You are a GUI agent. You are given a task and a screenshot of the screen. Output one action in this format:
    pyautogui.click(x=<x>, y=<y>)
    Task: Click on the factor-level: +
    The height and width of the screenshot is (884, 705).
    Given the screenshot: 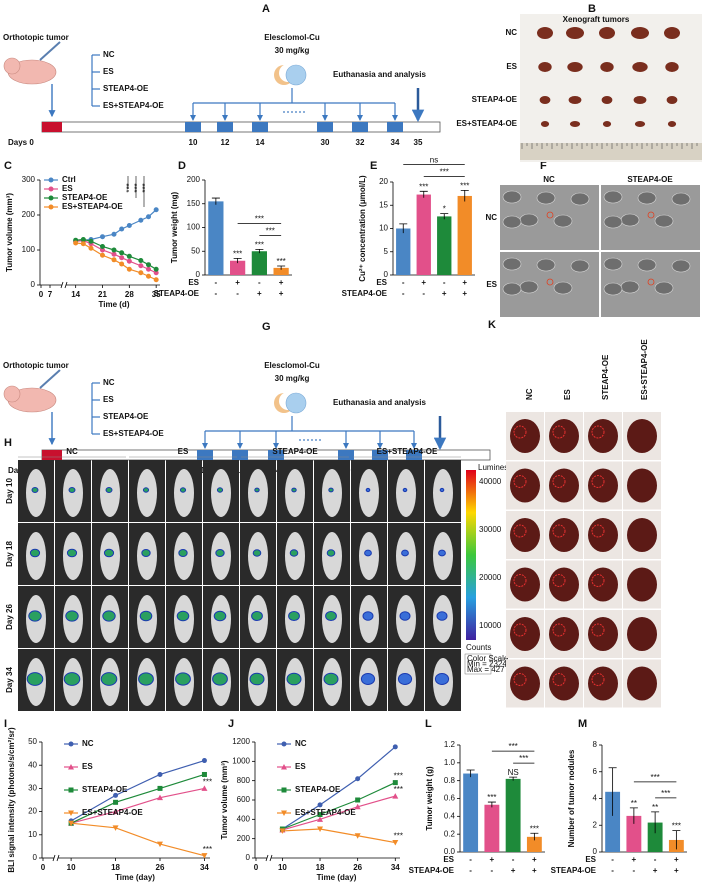 What is the action you would take?
    pyautogui.click(x=676, y=859)
    